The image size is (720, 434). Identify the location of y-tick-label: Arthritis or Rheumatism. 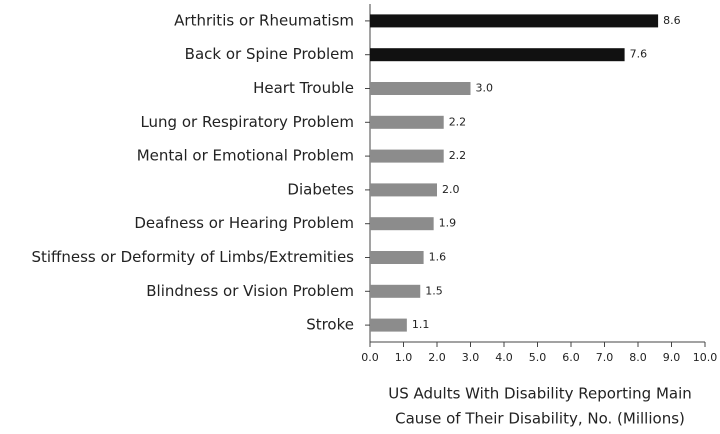
(264, 20).